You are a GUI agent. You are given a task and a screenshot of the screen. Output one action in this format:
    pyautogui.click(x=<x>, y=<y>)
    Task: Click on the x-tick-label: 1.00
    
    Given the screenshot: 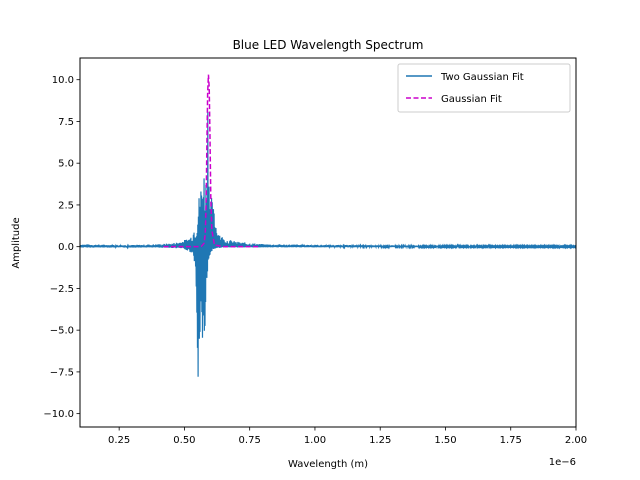 What is the action you would take?
    pyautogui.click(x=315, y=440)
    